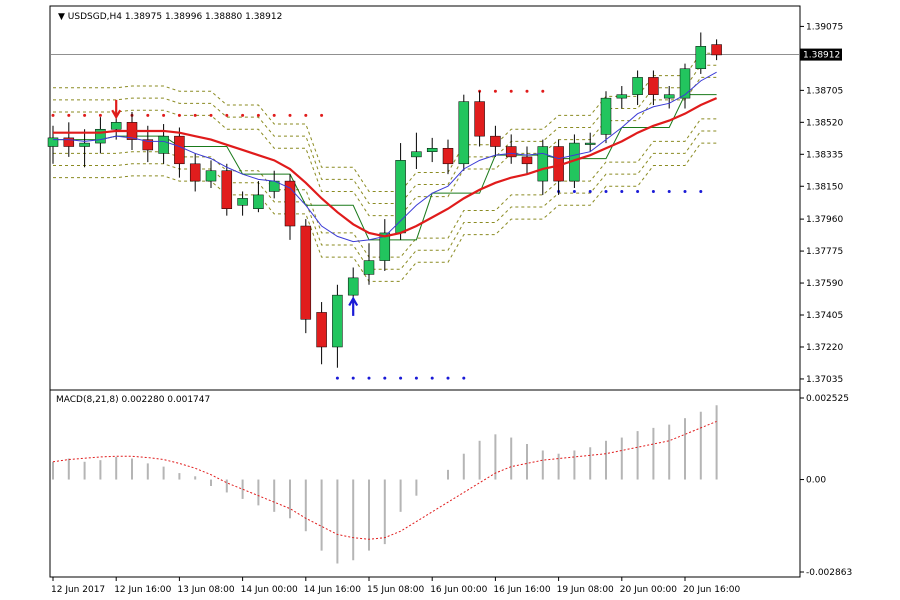 The image size is (900, 600). I want to click on price-tick-label: 1.37035, so click(824, 380).